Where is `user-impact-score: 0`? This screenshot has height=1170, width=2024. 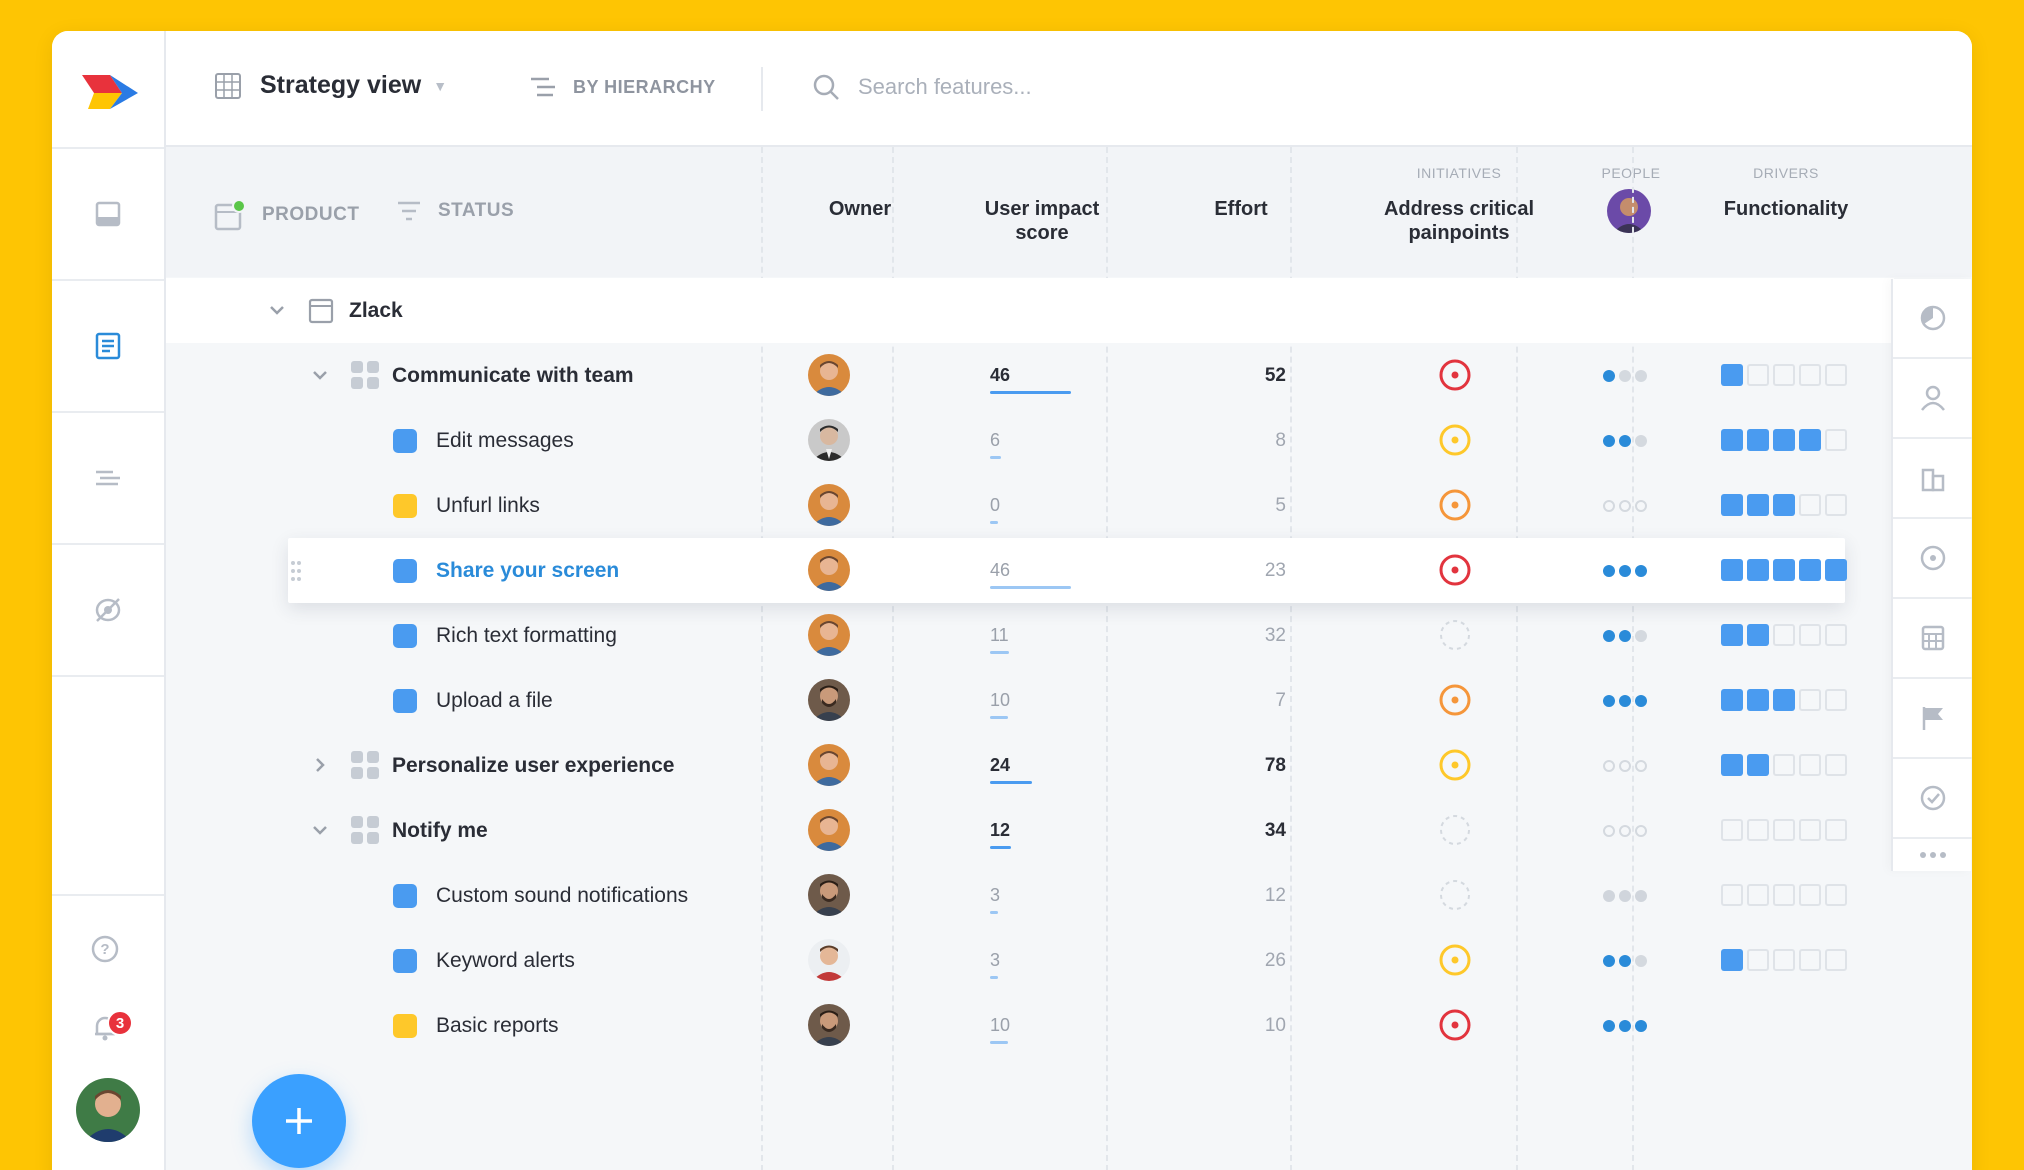 user-impact-score: 0 is located at coordinates (995, 509).